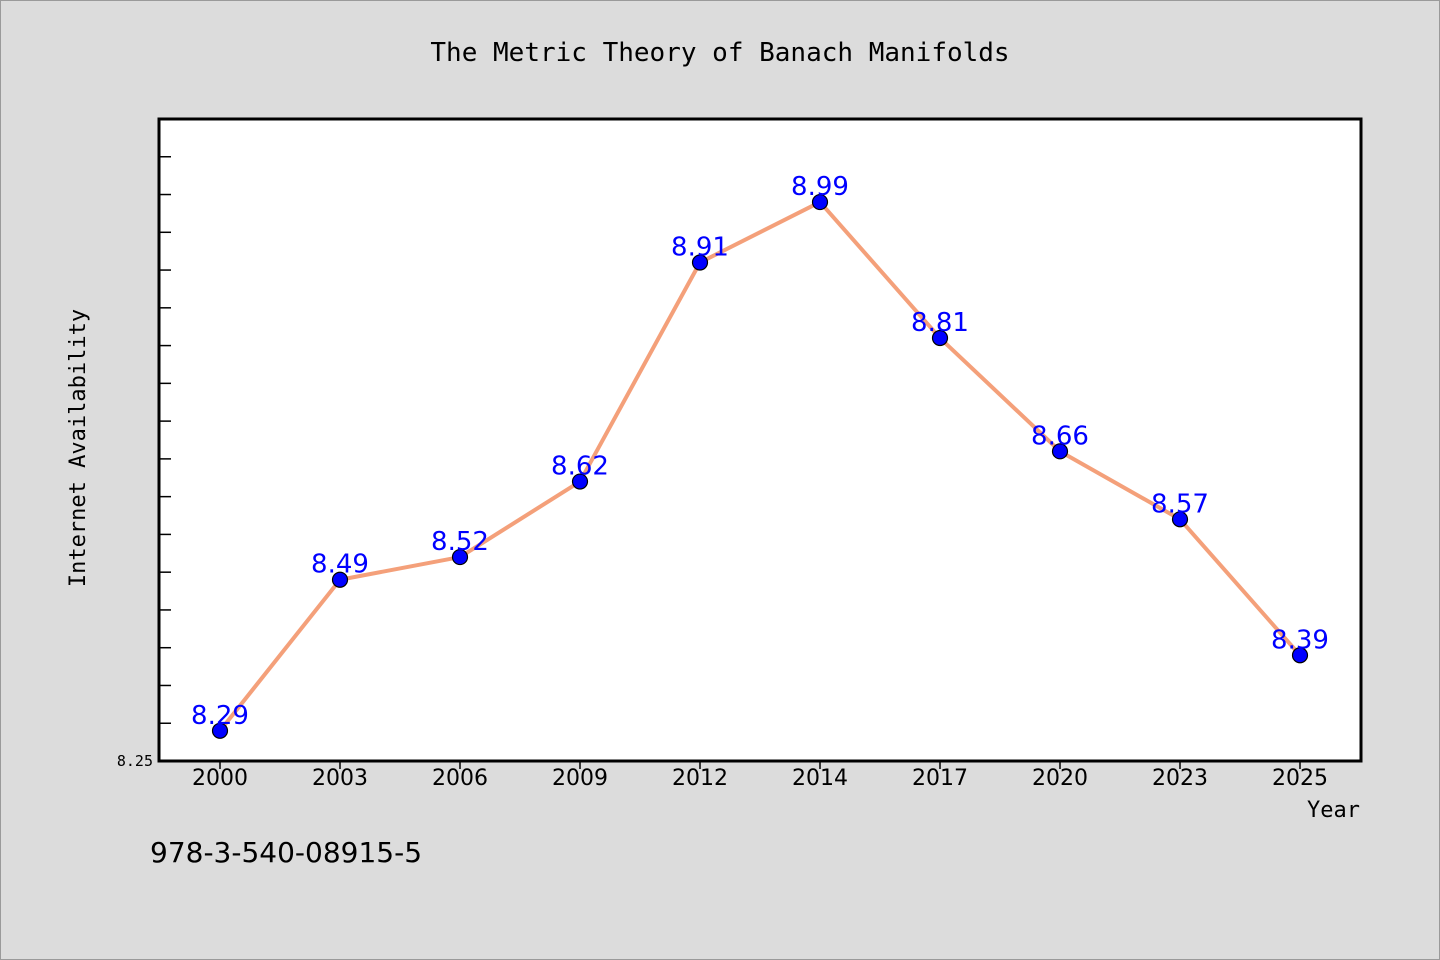  What do you see at coordinates (1333, 810) in the screenshot?
I see `x-axis-title: Year` at bounding box center [1333, 810].